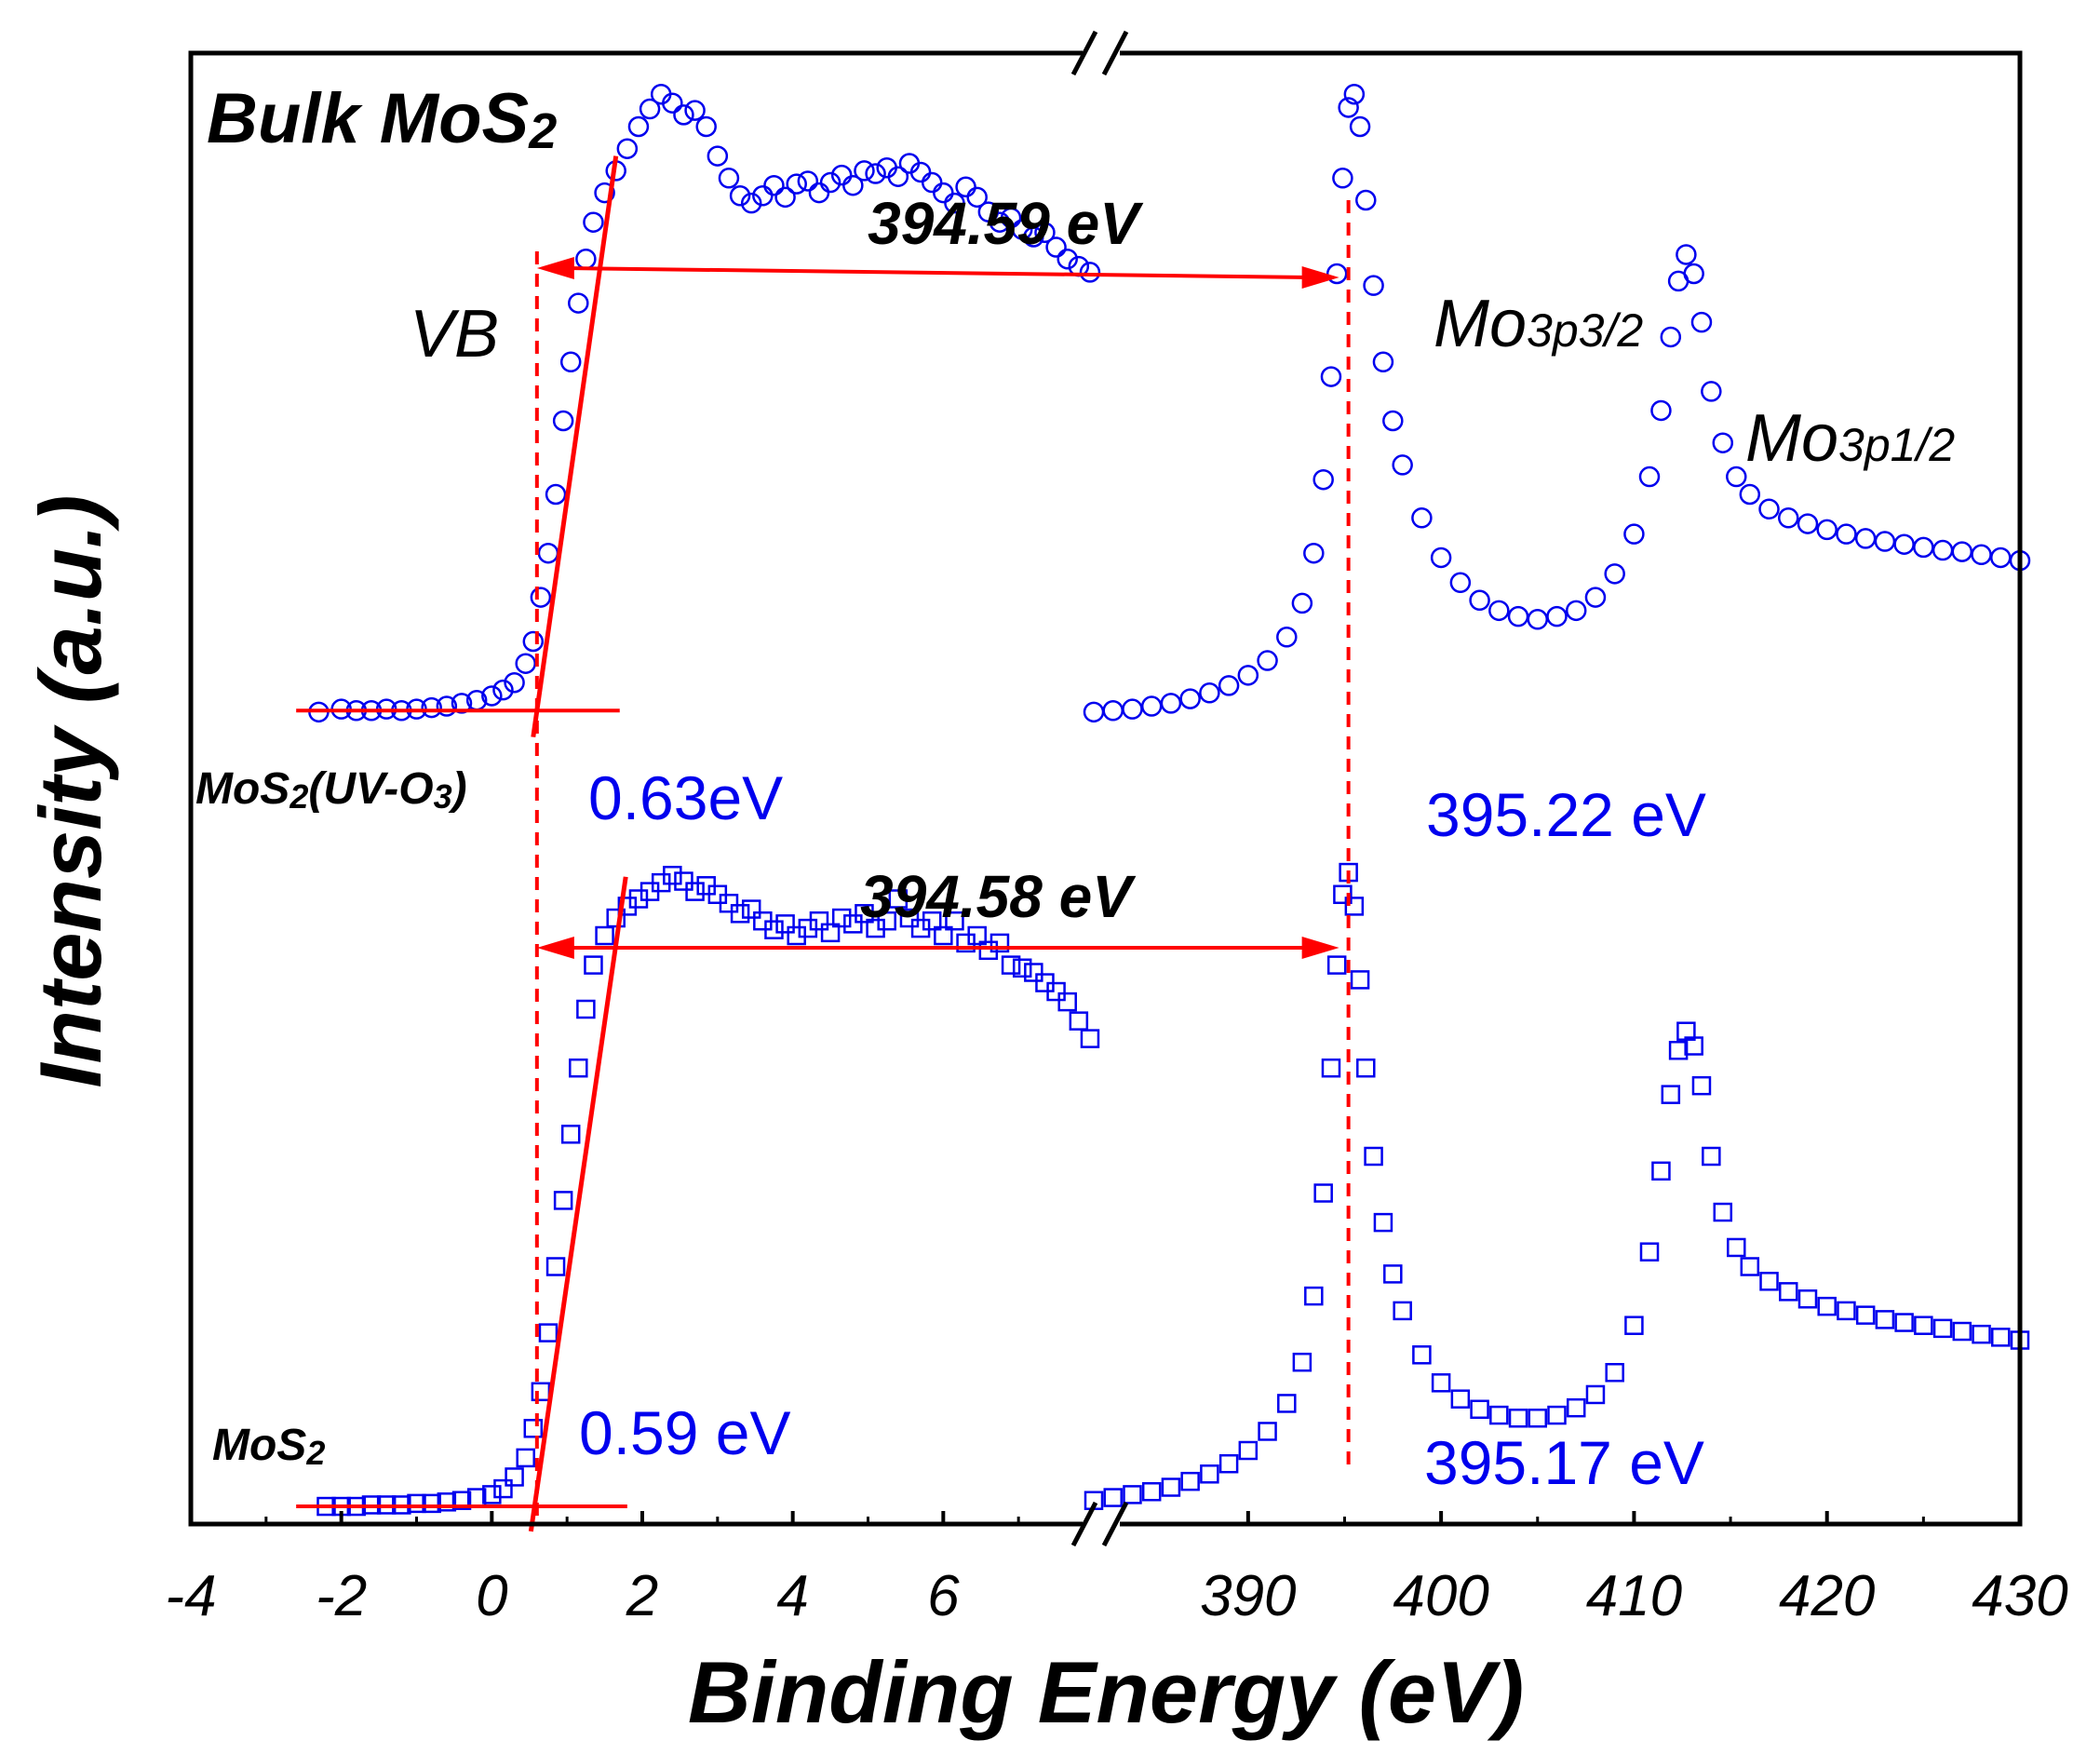 Image resolution: width=2100 pixels, height=1754 pixels. I want to click on core-peak-label-uv-o3: 395.22 eV, so click(1566, 814).